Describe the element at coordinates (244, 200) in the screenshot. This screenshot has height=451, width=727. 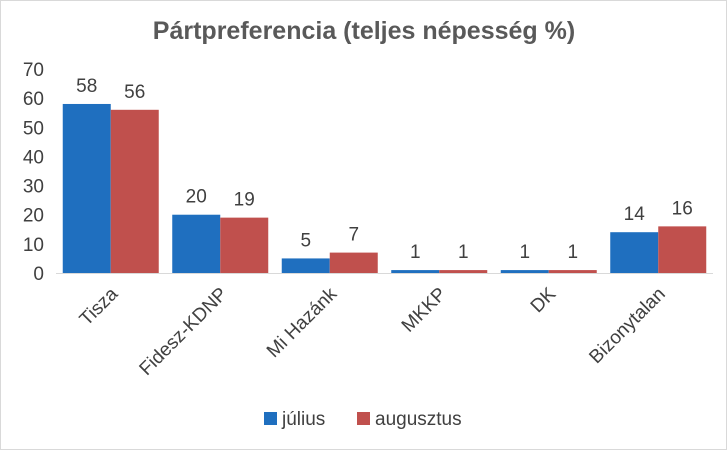
I see `data-label: 19` at that location.